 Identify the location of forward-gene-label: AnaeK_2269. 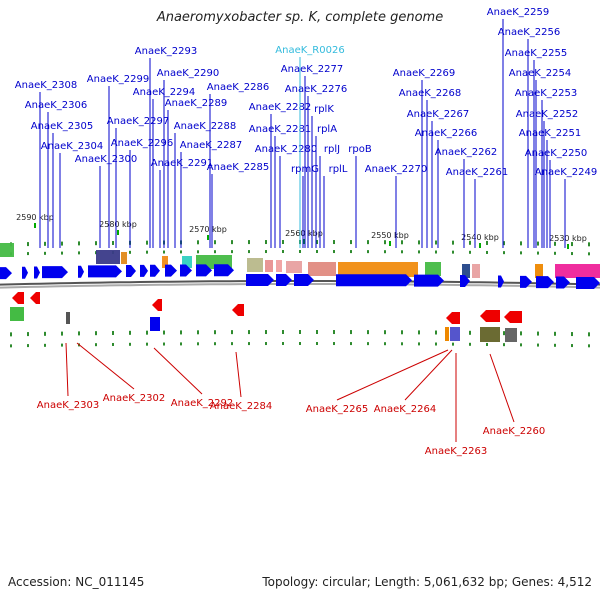
(424, 73).